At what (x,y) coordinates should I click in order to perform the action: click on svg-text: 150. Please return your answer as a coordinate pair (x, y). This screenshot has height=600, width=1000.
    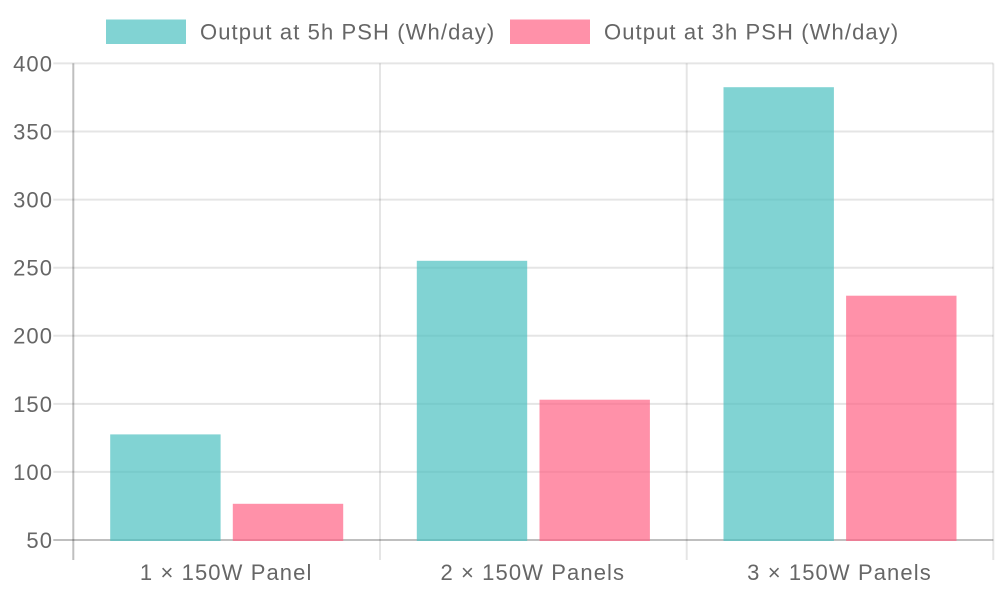
    Looking at the image, I should click on (33, 404).